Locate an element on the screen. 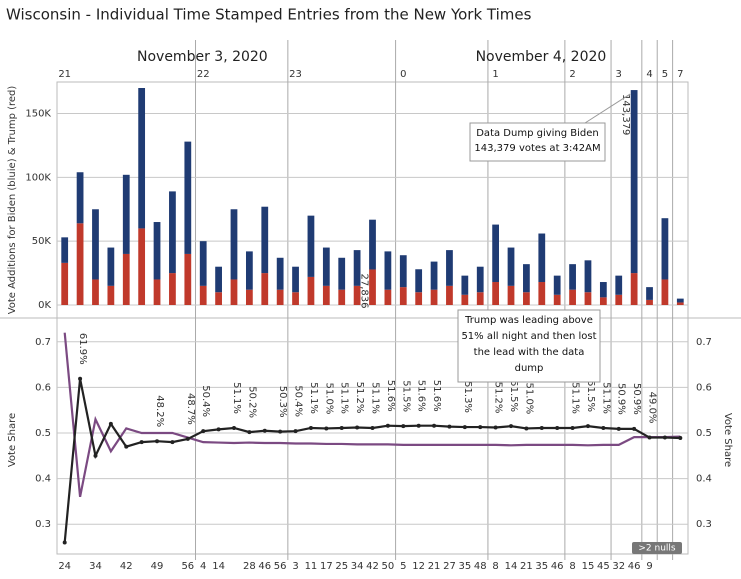 The height and width of the screenshot is (579, 741). annotation-box is located at coordinates (529, 346).